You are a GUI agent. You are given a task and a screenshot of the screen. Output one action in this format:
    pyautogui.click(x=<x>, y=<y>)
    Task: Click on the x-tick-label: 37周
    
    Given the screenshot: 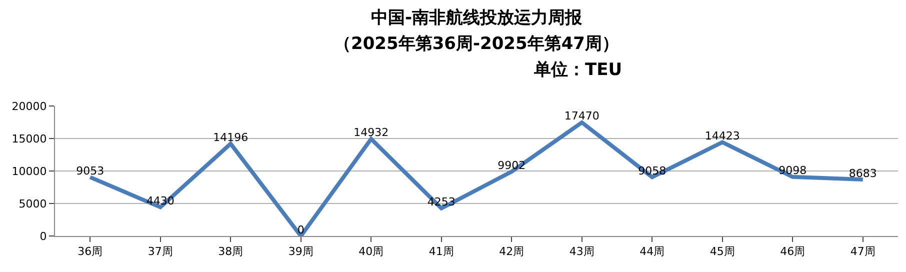 What is the action you would take?
    pyautogui.click(x=160, y=251)
    